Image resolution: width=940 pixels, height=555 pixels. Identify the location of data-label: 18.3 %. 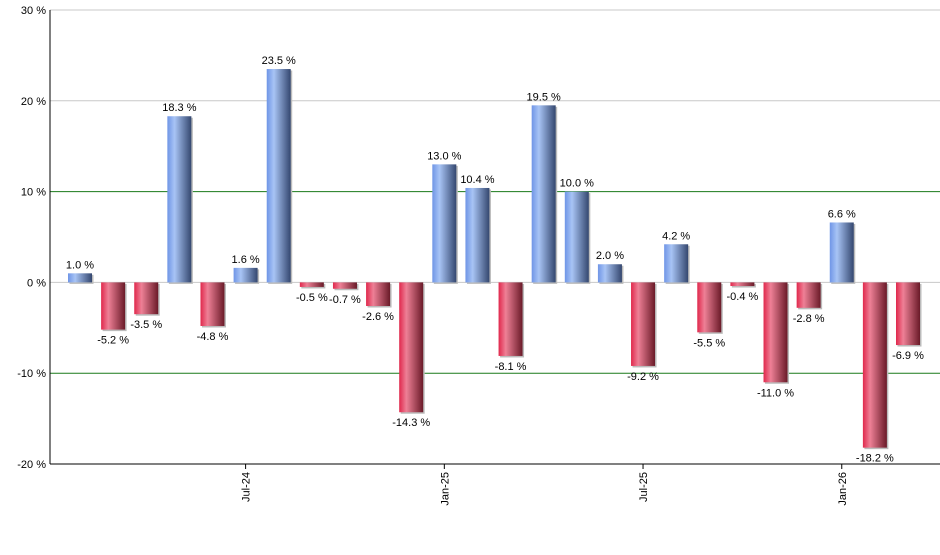
(179, 108).